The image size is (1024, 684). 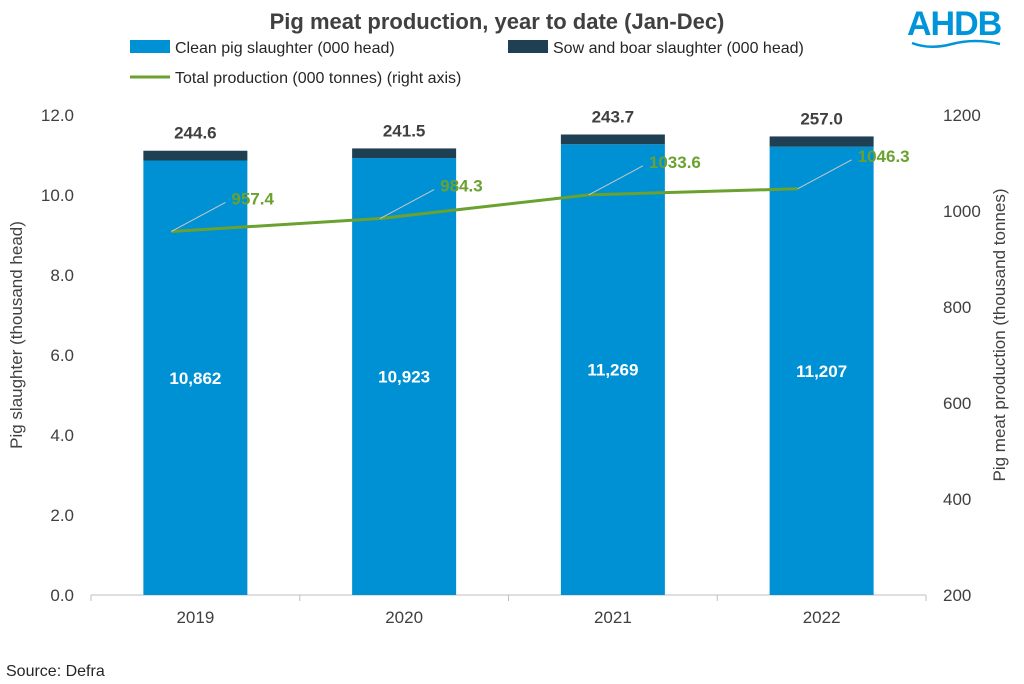 What do you see at coordinates (404, 130) in the screenshot?
I see `bar-sow-label: 241.5` at bounding box center [404, 130].